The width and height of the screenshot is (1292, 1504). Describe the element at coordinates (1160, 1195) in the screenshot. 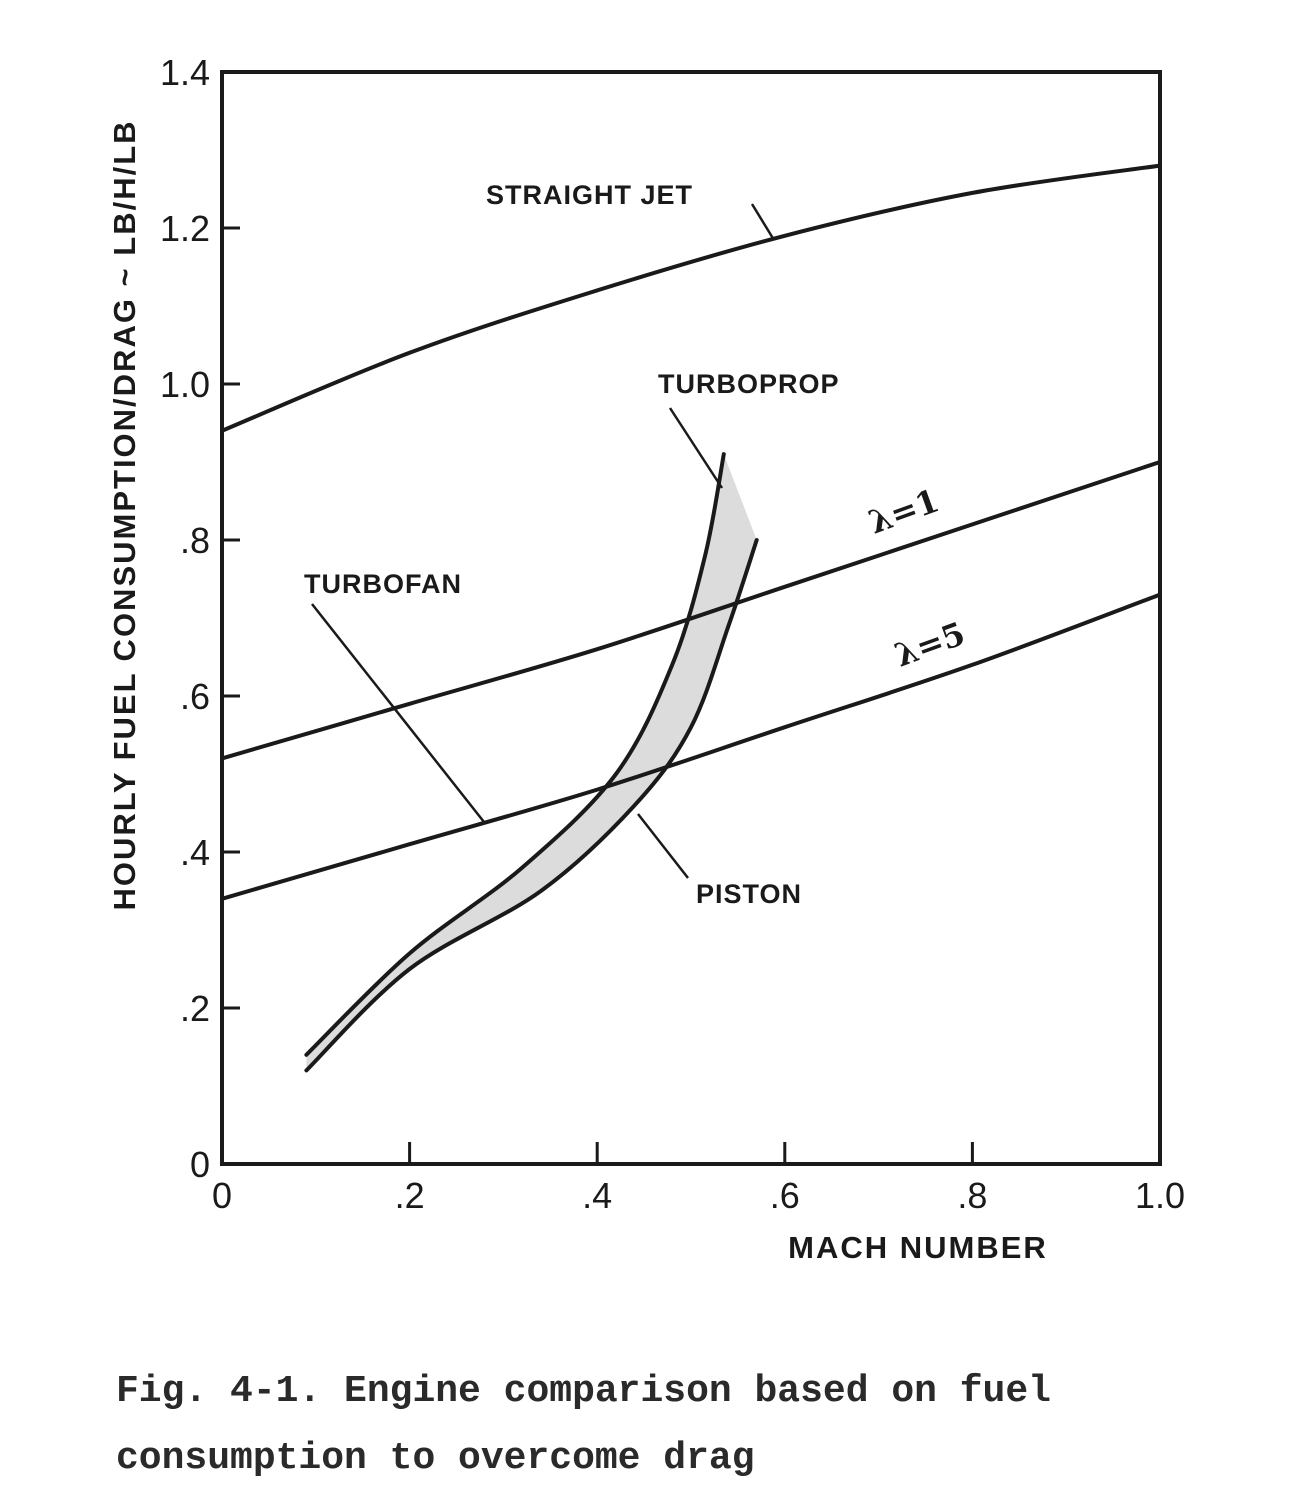

I see `x-tick-label: 1.0` at that location.